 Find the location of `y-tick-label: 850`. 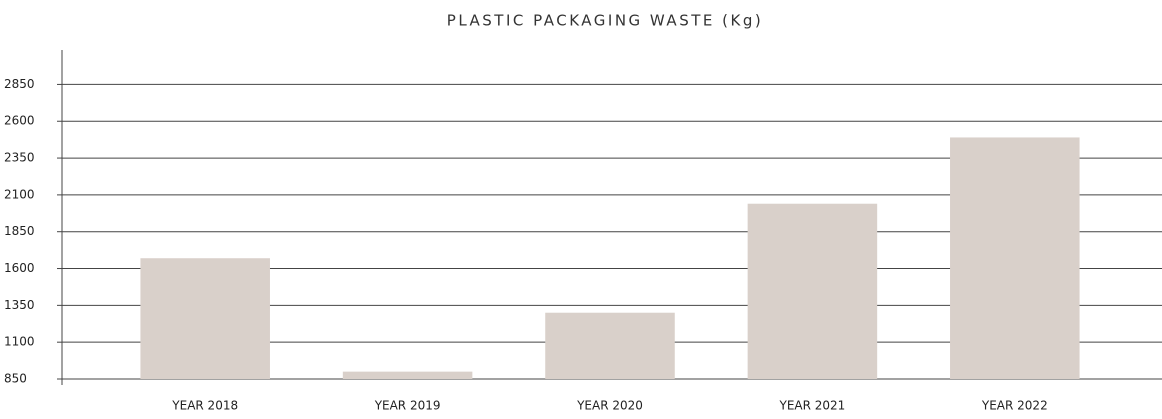

y-tick-label: 850 is located at coordinates (15, 379).